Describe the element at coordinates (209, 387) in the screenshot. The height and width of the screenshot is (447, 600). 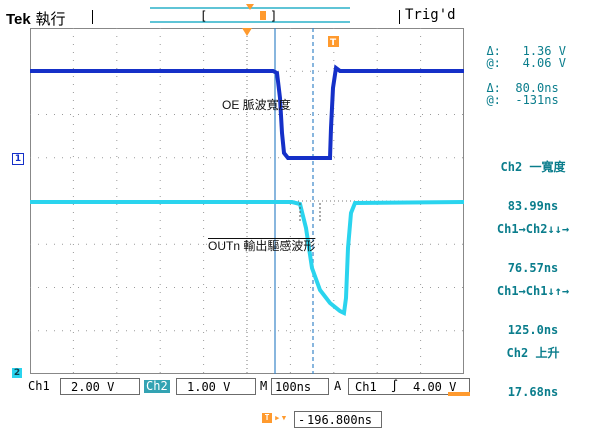
I see `ch2-scale-value: 1.00 V` at that location.